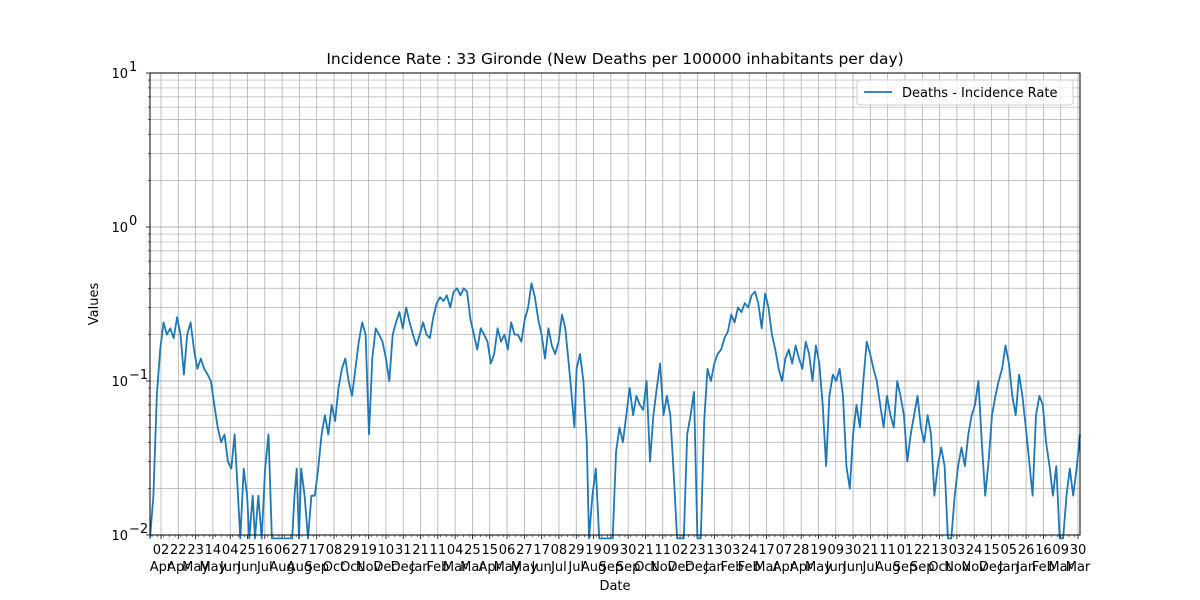  What do you see at coordinates (1009, 550) in the screenshot?
I see `x-tick-label-day: 05` at bounding box center [1009, 550].